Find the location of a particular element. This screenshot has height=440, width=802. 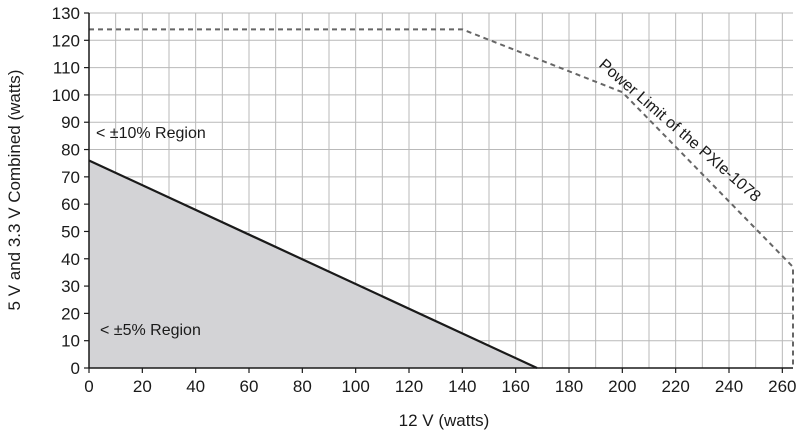

x-tick-label: 60 is located at coordinates (249, 386).